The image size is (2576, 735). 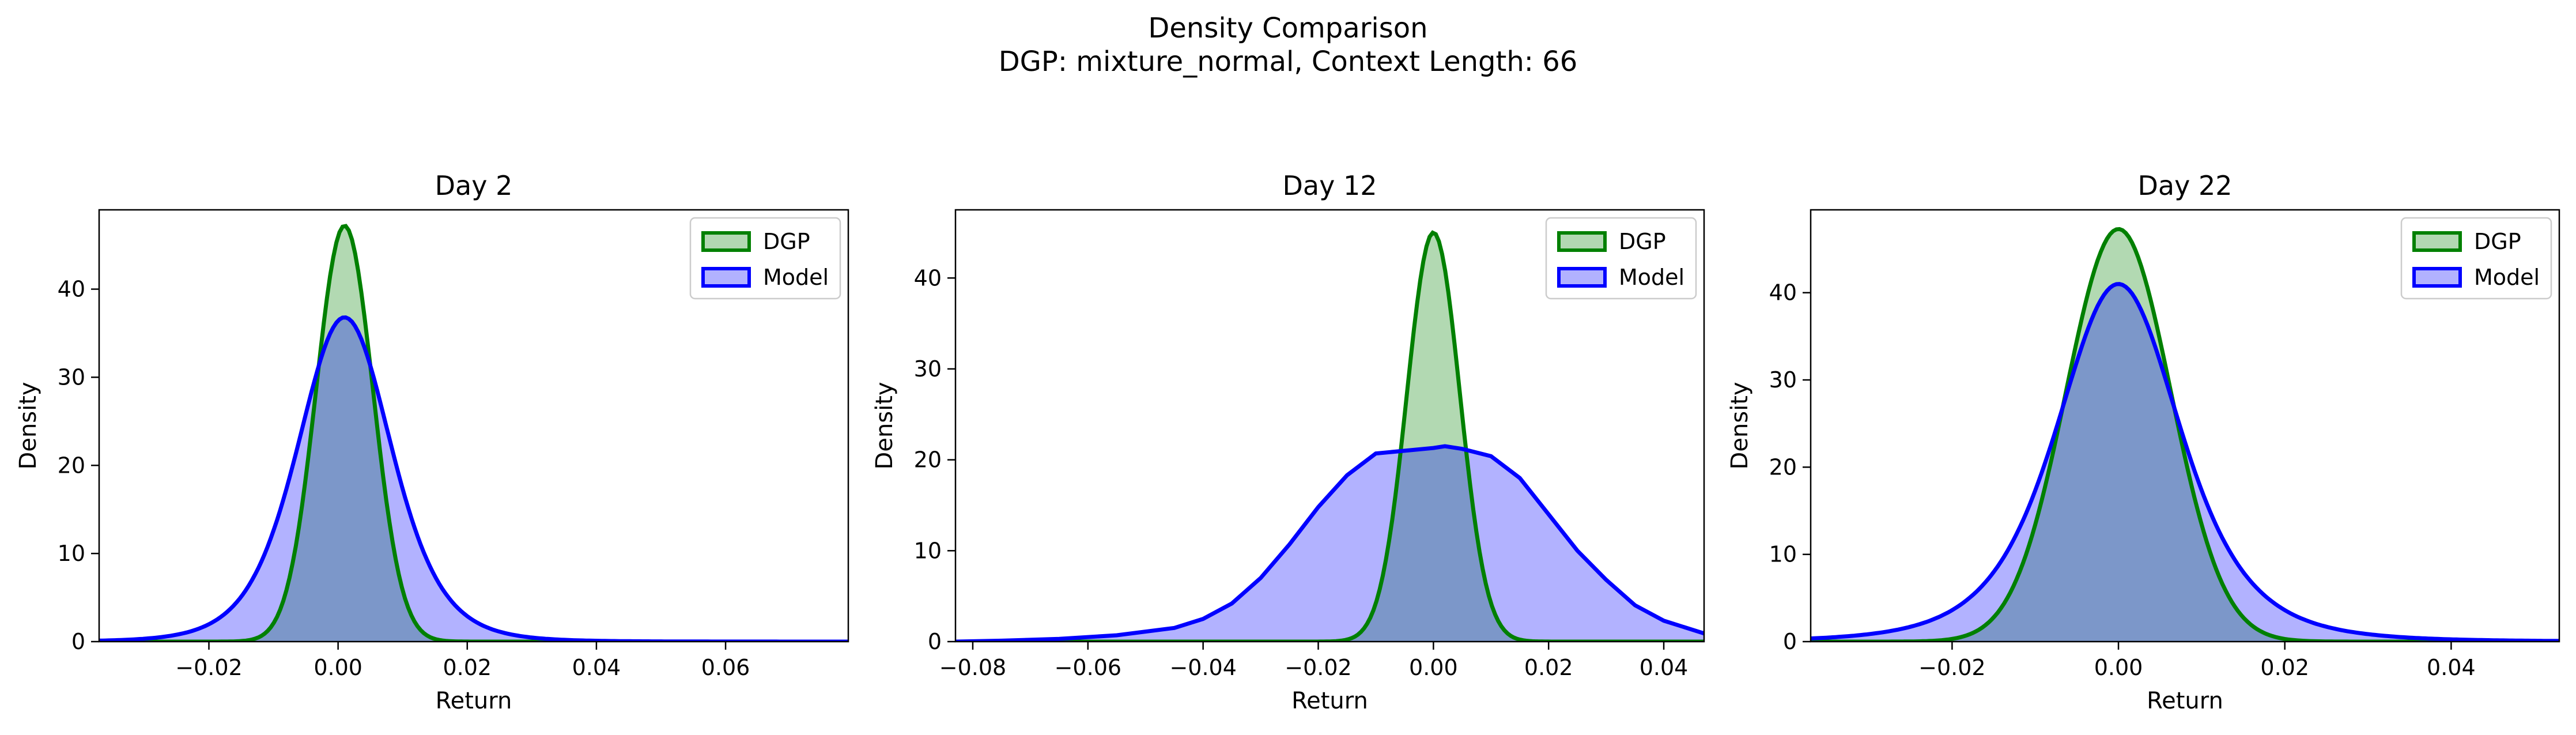 What do you see at coordinates (725, 667) in the screenshot?
I see `x-tick-label: 0.06` at bounding box center [725, 667].